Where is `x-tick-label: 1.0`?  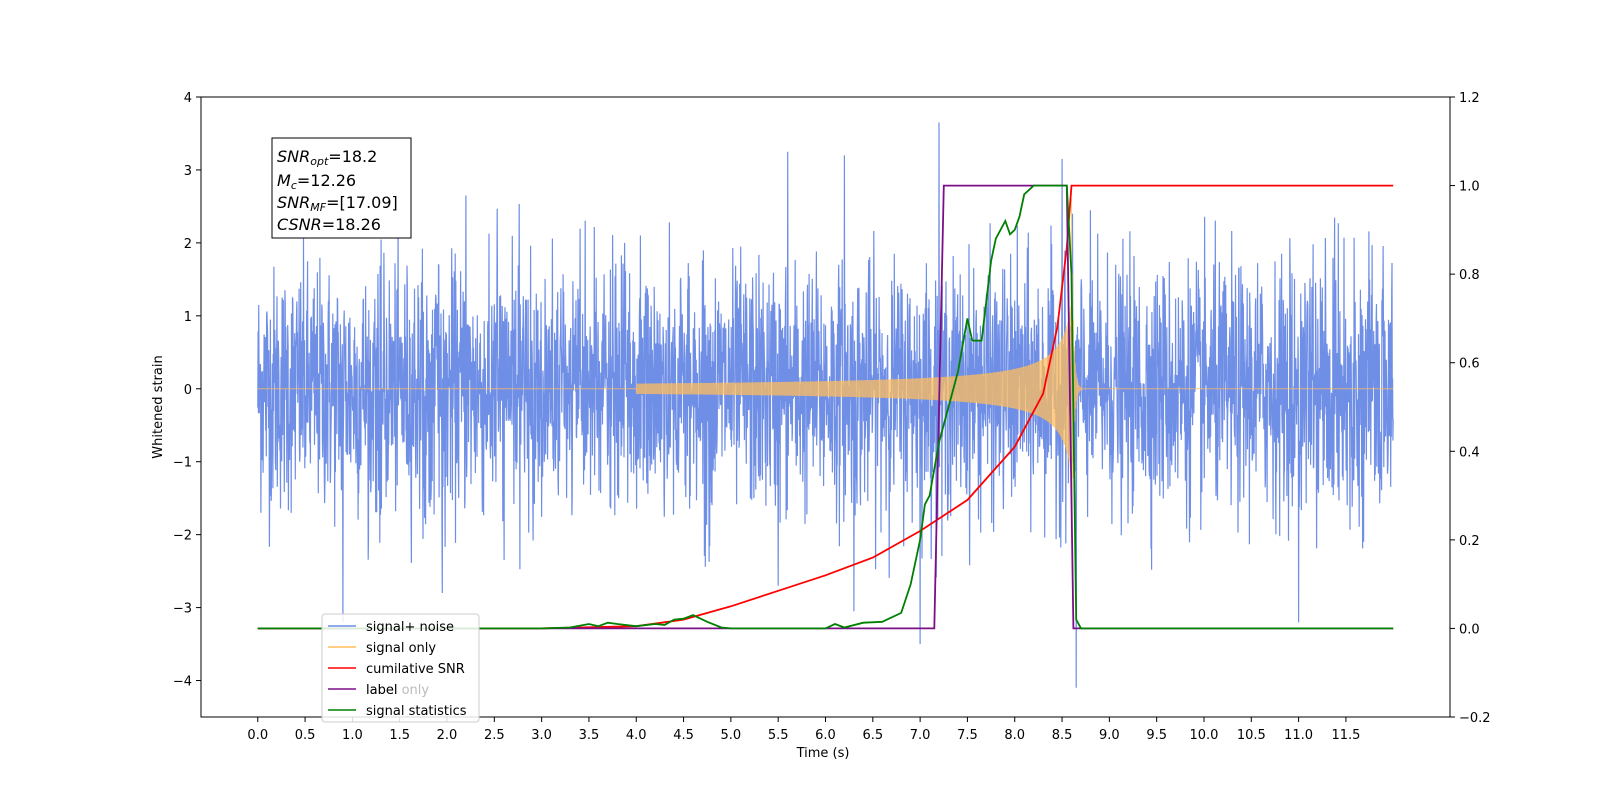
x-tick-label: 1.0 is located at coordinates (352, 735).